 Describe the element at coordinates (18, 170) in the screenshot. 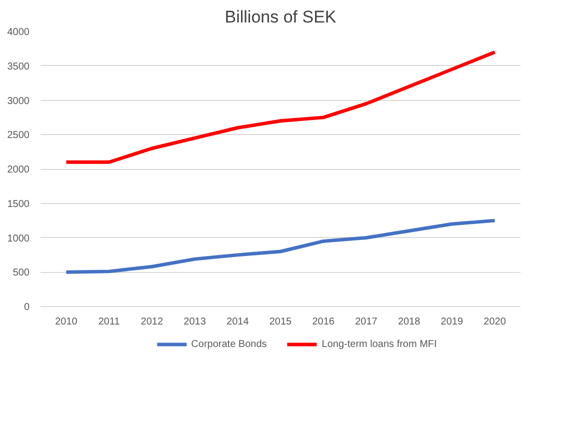

I see `y-tick-label: 2000` at that location.